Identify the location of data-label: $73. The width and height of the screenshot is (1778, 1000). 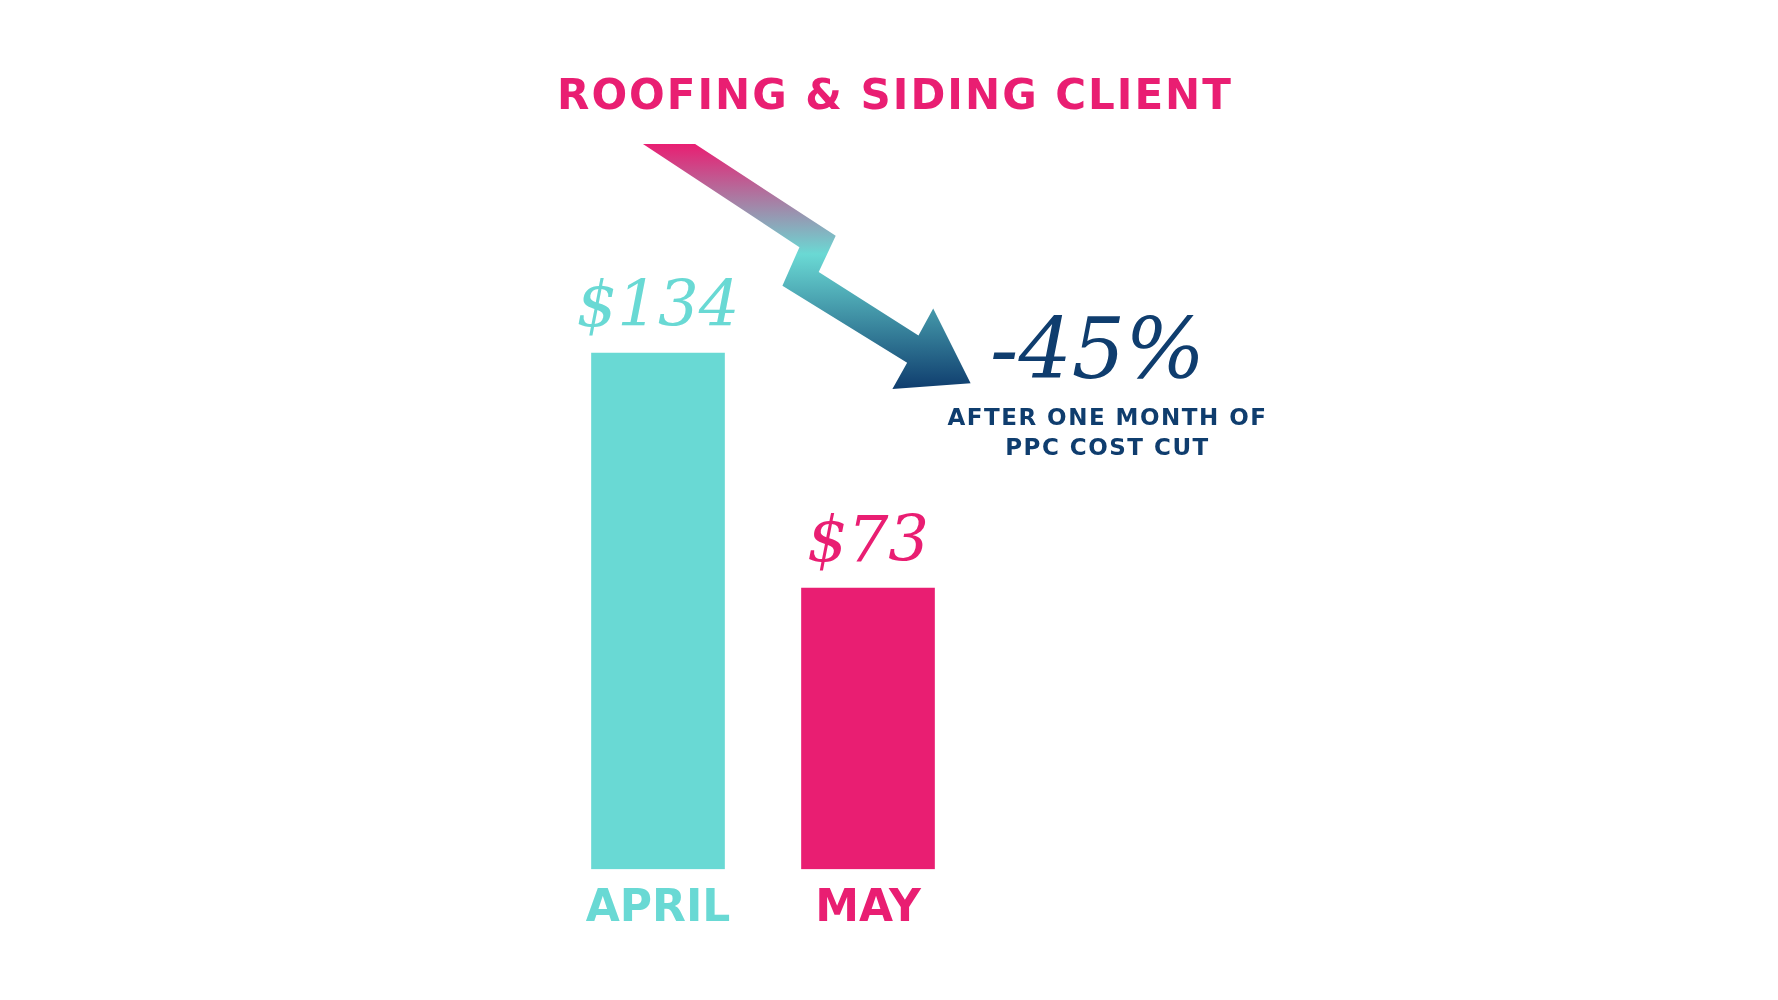
(868, 538).